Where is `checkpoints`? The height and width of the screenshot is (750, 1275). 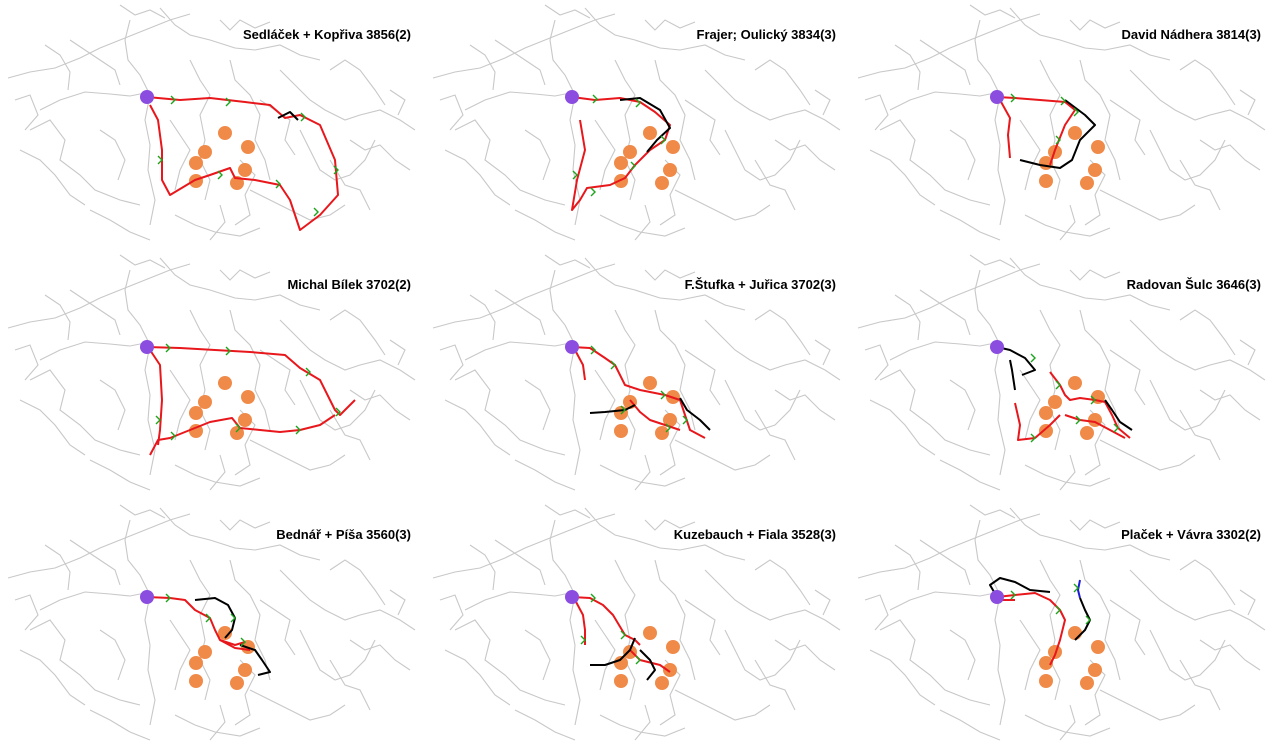
checkpoints is located at coordinates (222, 408).